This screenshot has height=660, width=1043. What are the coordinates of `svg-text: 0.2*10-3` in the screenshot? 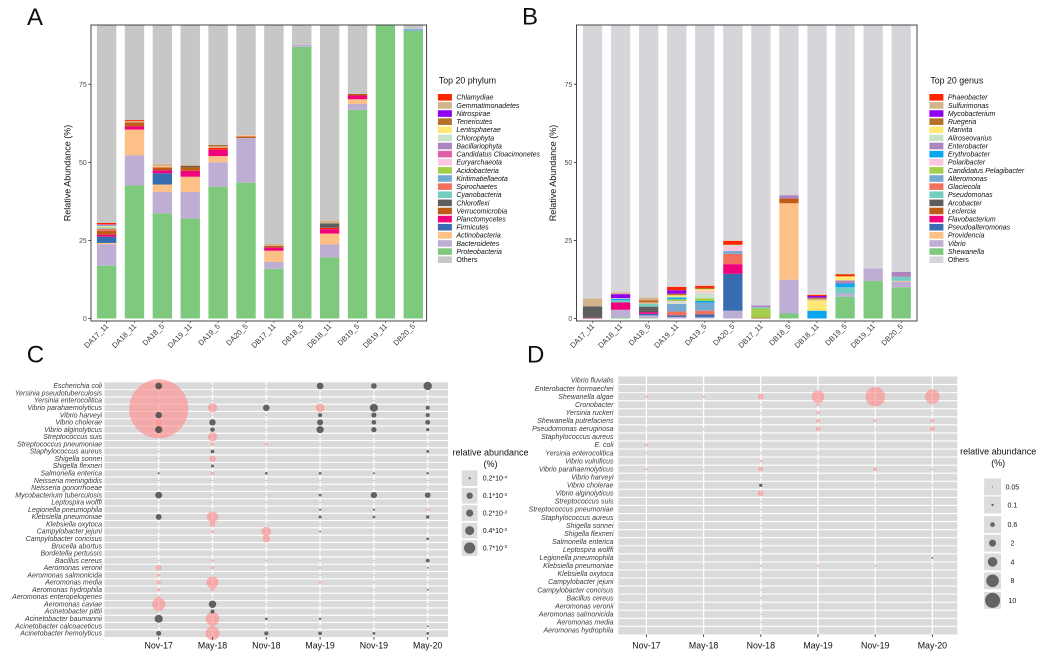 It's located at (495, 513).